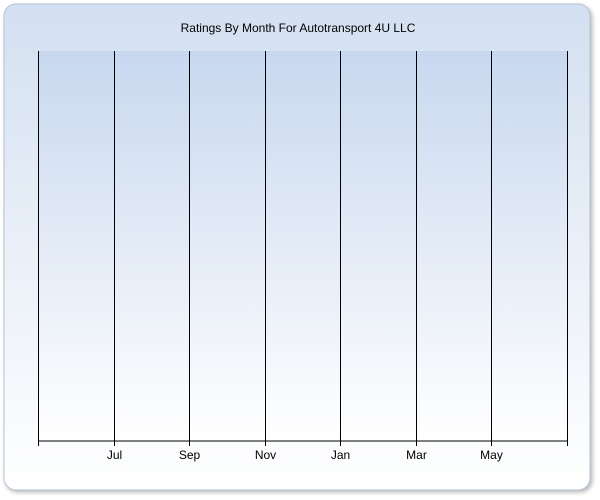  Describe the element at coordinates (190, 455) in the screenshot. I see `x-tick-label: Sep` at that location.